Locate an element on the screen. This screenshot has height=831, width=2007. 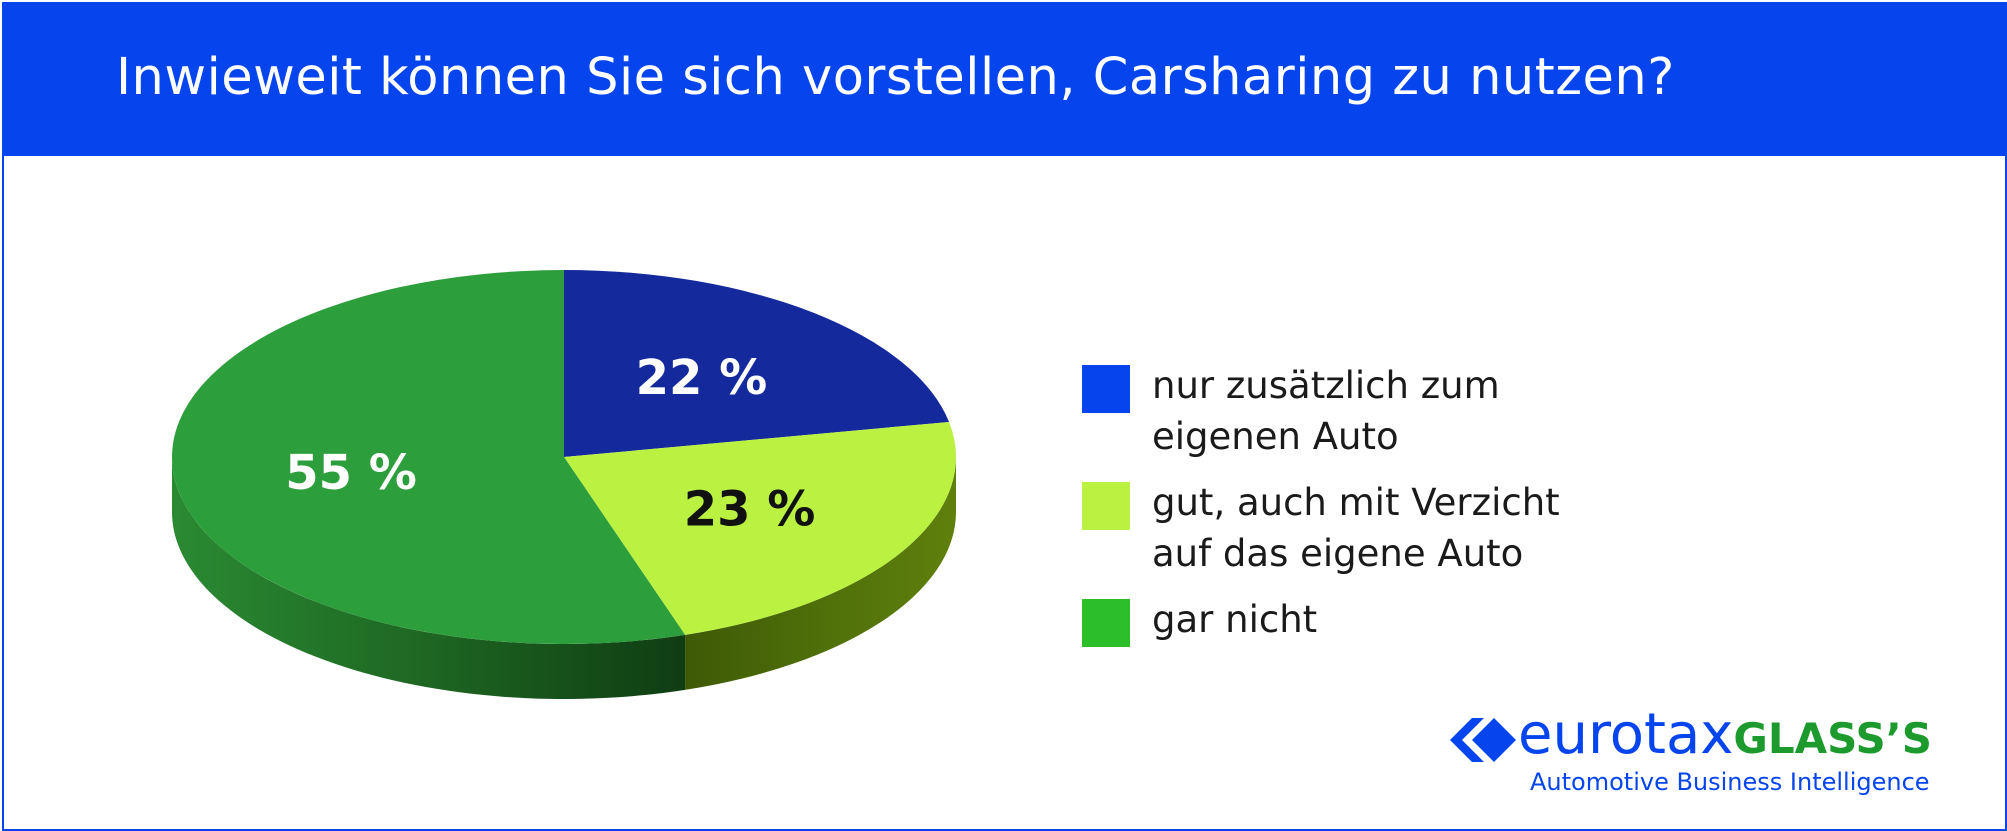
legend-label-line: gar nicht is located at coordinates (1235, 619).